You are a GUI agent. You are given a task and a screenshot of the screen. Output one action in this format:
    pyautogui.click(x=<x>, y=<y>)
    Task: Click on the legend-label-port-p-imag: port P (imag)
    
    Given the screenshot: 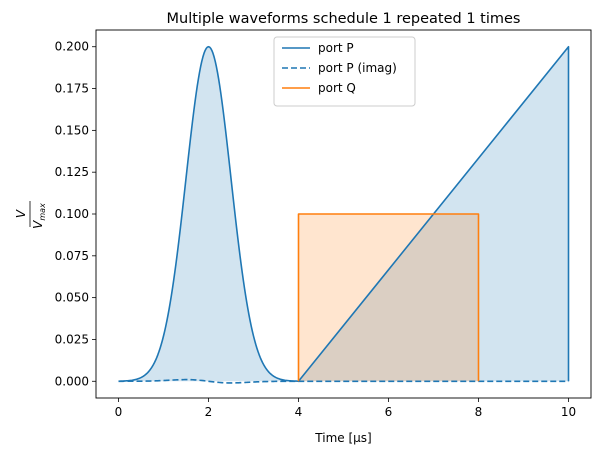 What is the action you would take?
    pyautogui.click(x=357, y=68)
    